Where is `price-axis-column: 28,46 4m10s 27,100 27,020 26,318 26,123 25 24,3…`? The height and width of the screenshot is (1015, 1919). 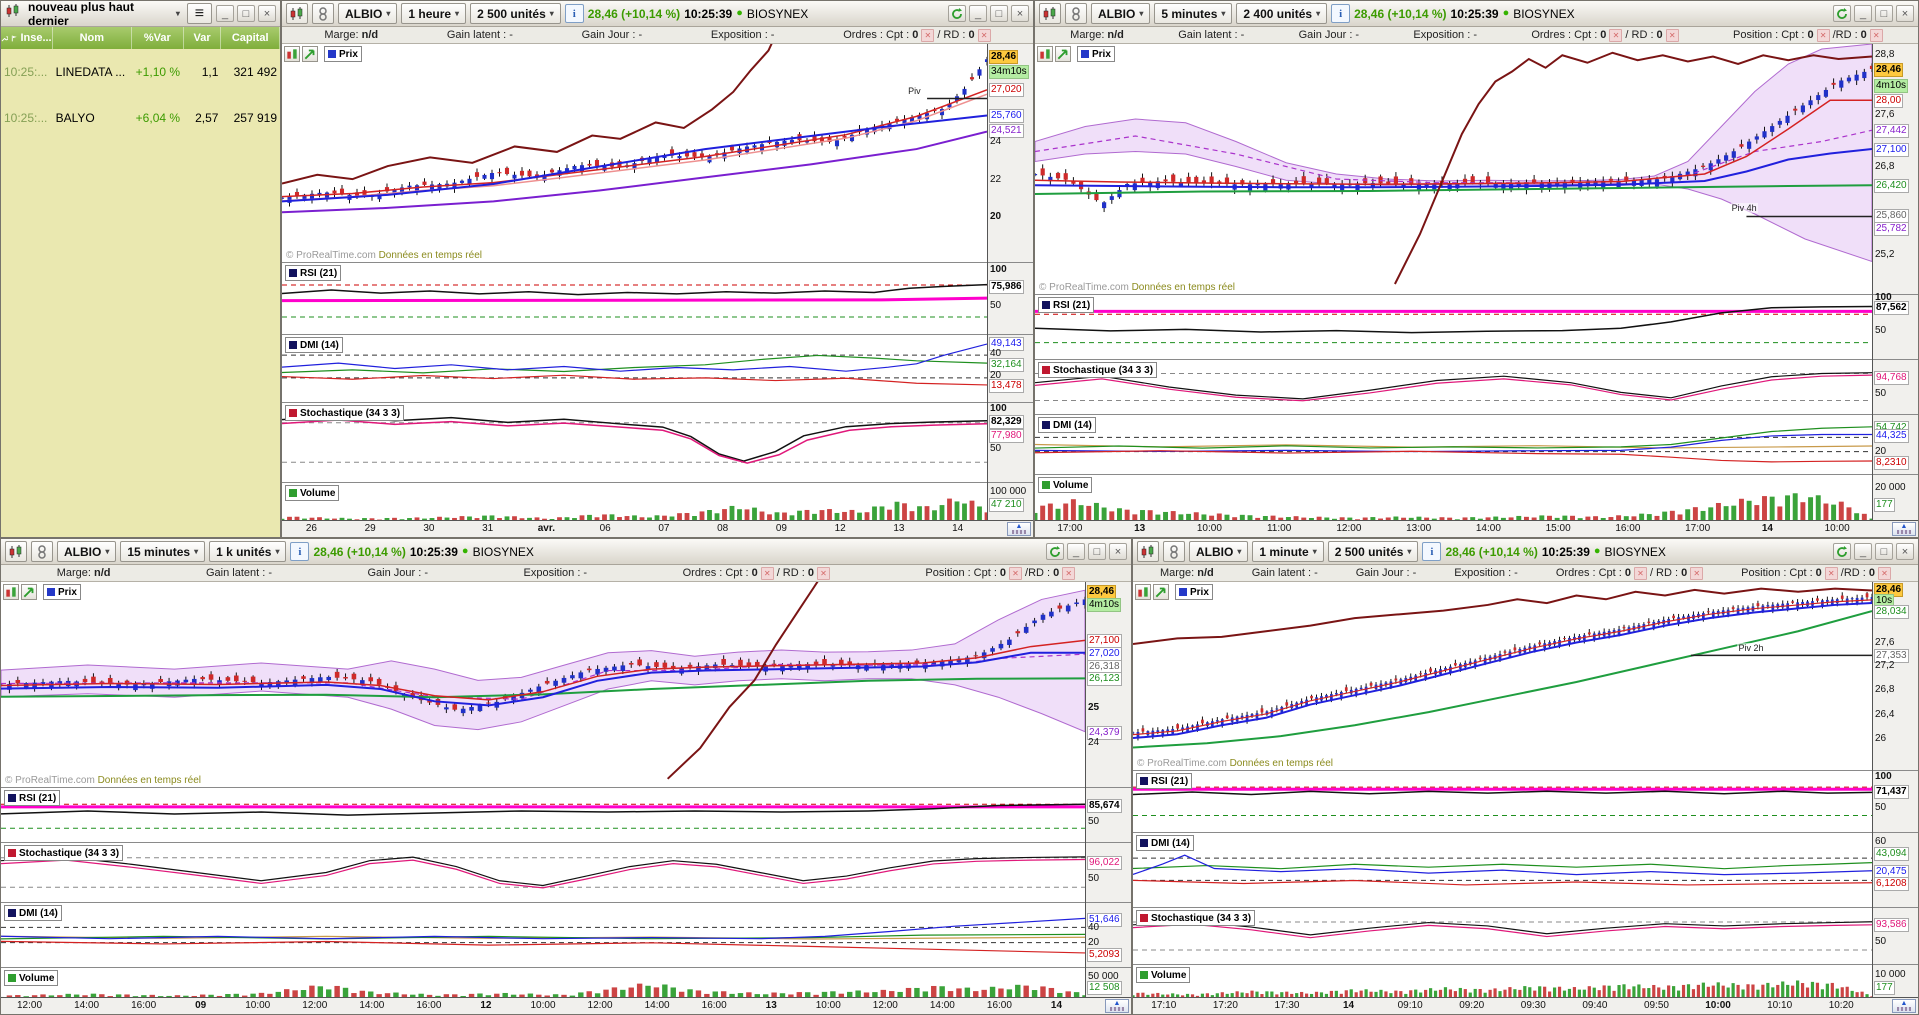 price-axis-column: 28,46 4m10s 27,100 27,020 26,318 26,123 25 24,3… is located at coordinates (1108, 790).